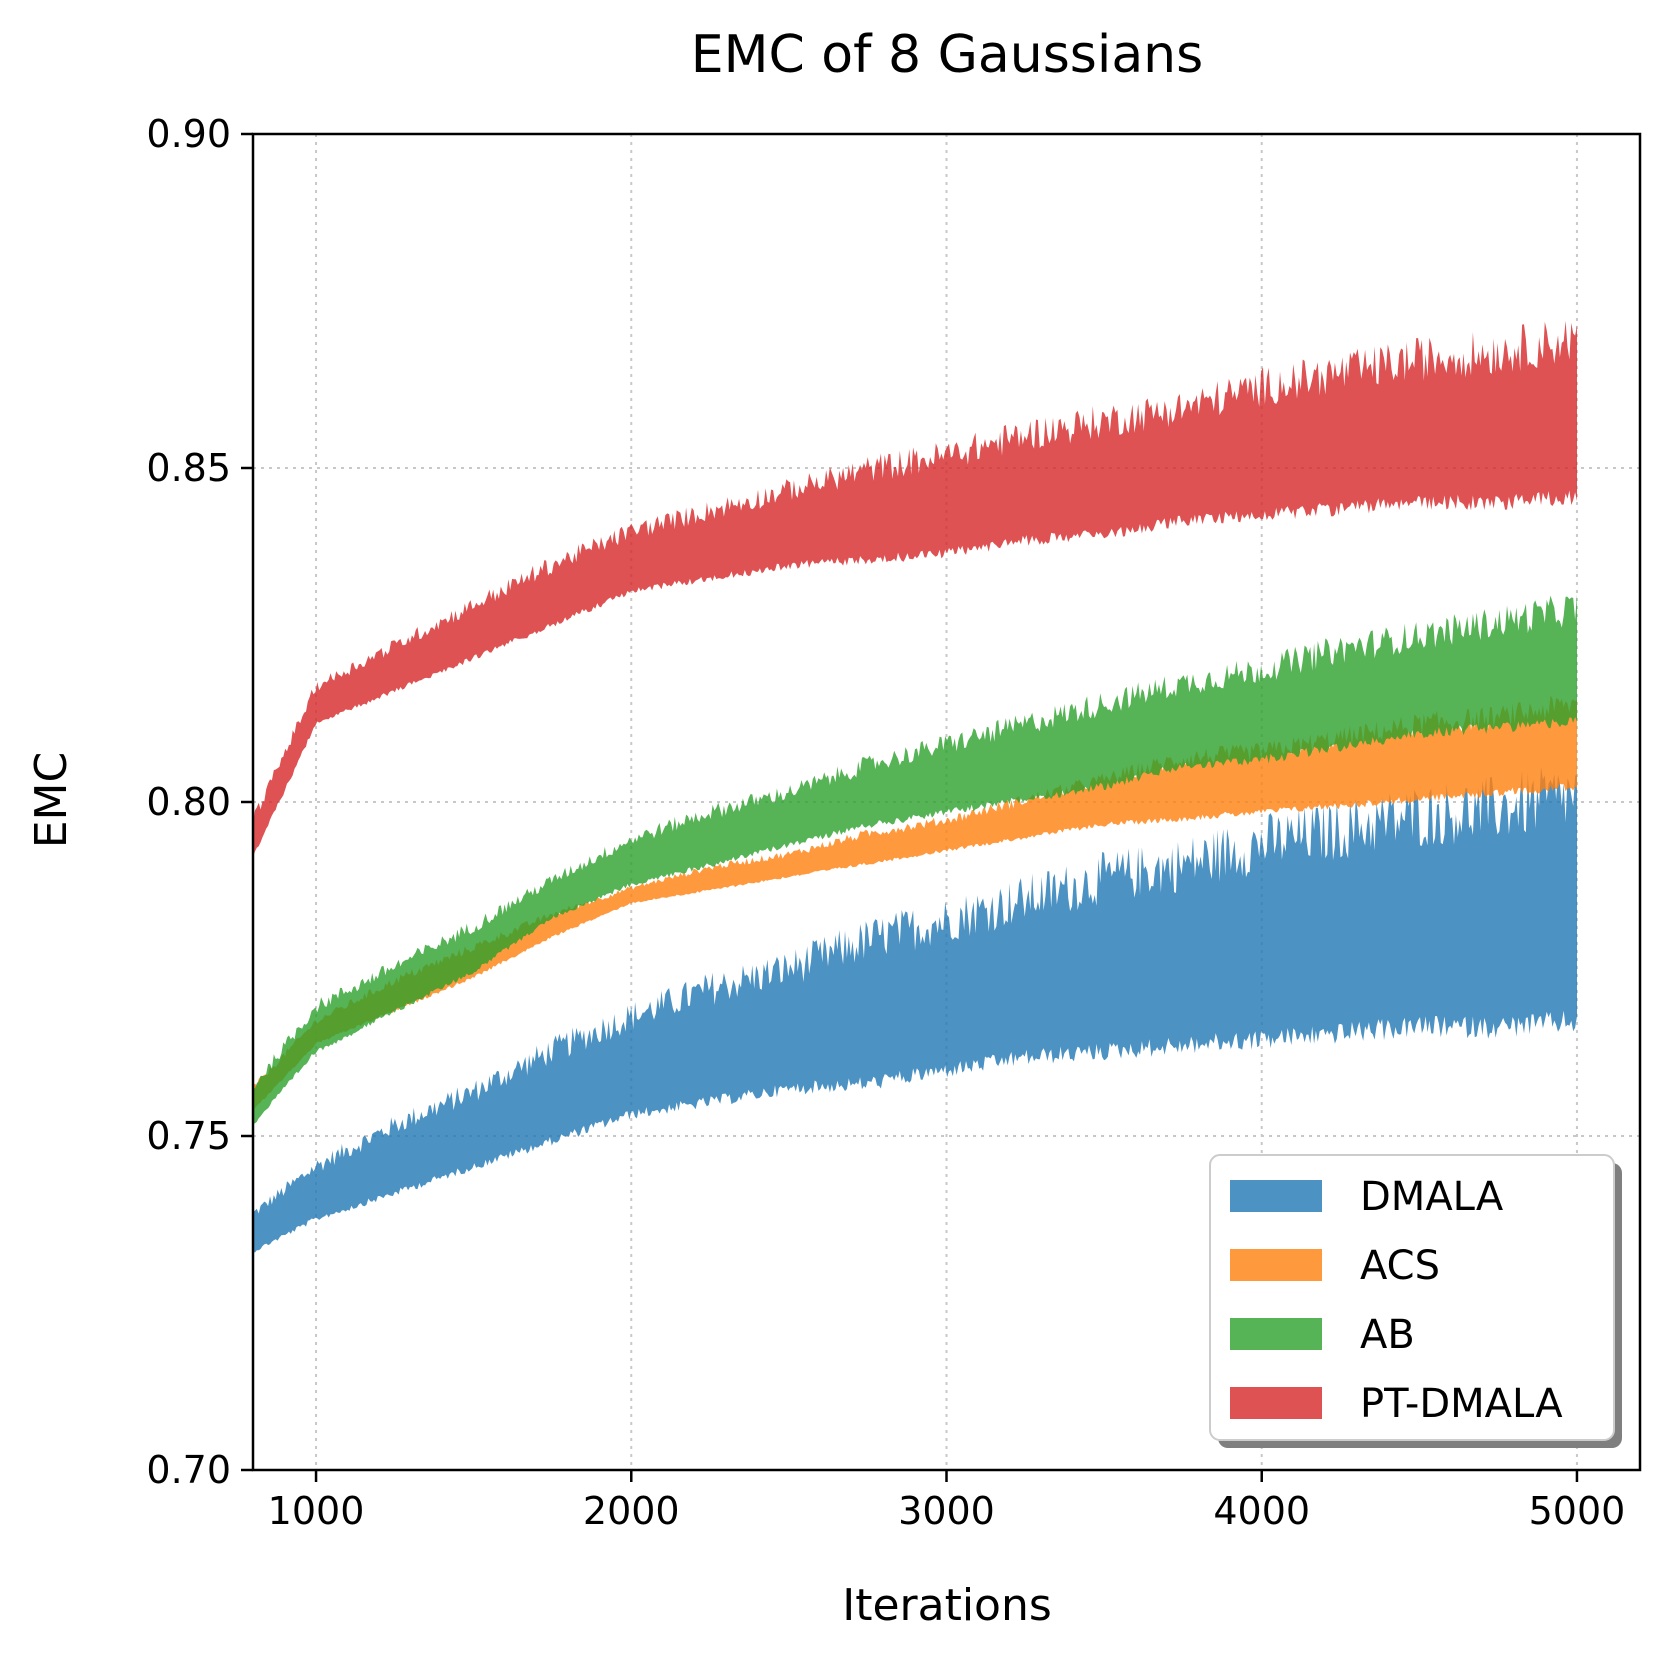 The width and height of the screenshot is (1660, 1657). What do you see at coordinates (1276, 1403) in the screenshot?
I see `legend-swatch-pt-dmala` at bounding box center [1276, 1403].